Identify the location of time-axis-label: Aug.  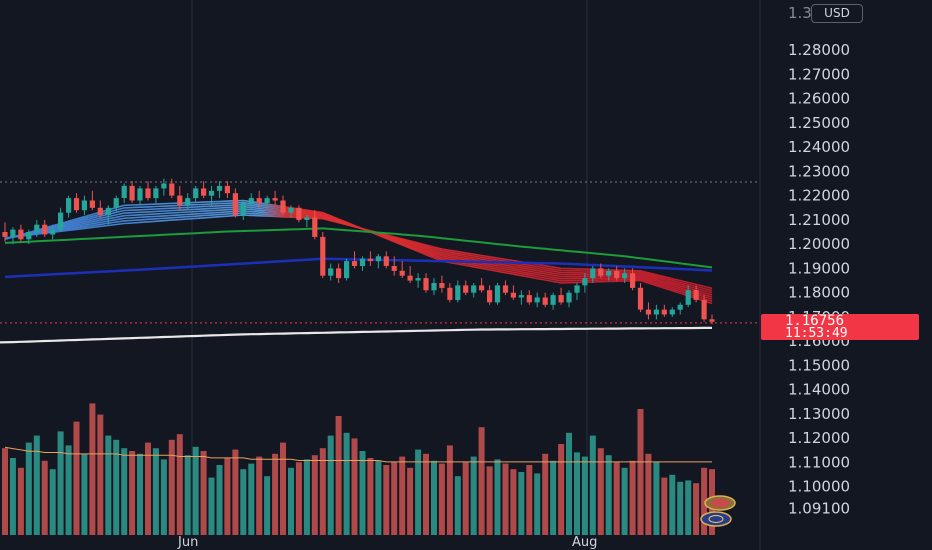
(584, 542).